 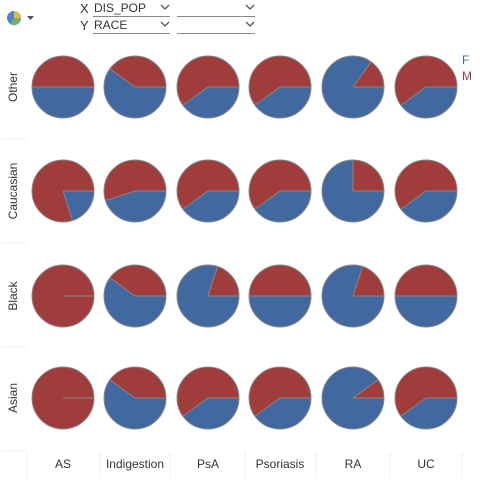 What do you see at coordinates (84, 8) in the screenshot?
I see `x-axis-letter: X` at bounding box center [84, 8].